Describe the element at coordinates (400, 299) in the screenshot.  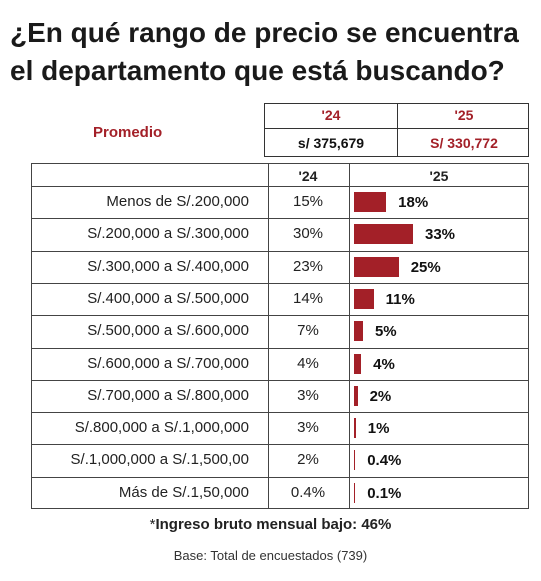
I see `value-25-label: 11%` at that location.